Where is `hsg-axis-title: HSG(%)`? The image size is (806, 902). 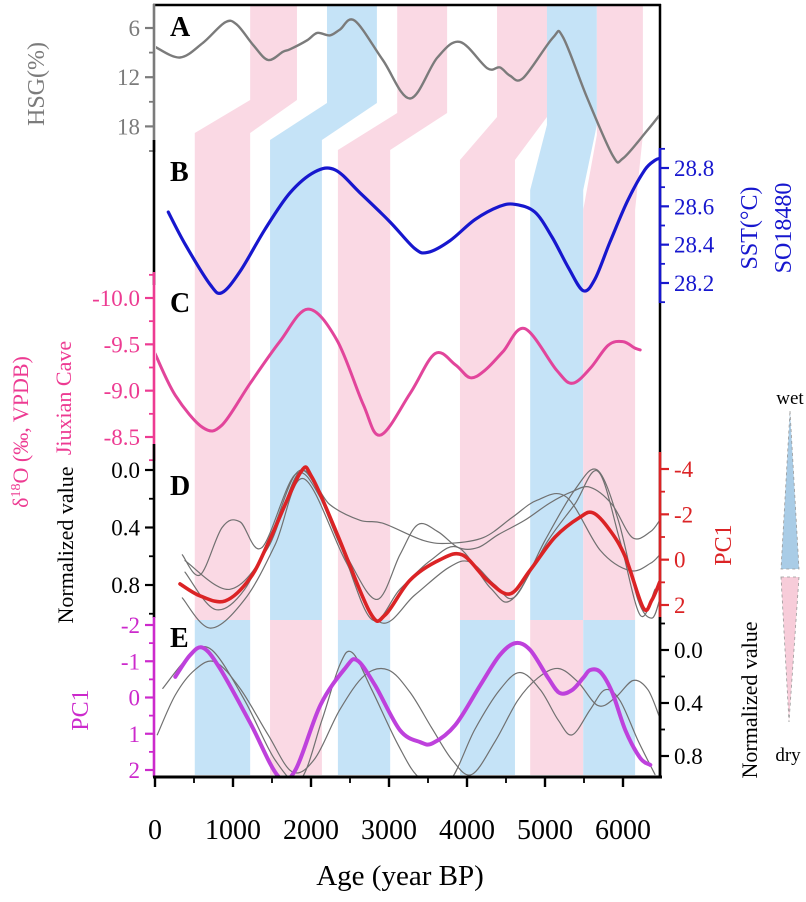 hsg-axis-title: HSG(%) is located at coordinates (37, 84).